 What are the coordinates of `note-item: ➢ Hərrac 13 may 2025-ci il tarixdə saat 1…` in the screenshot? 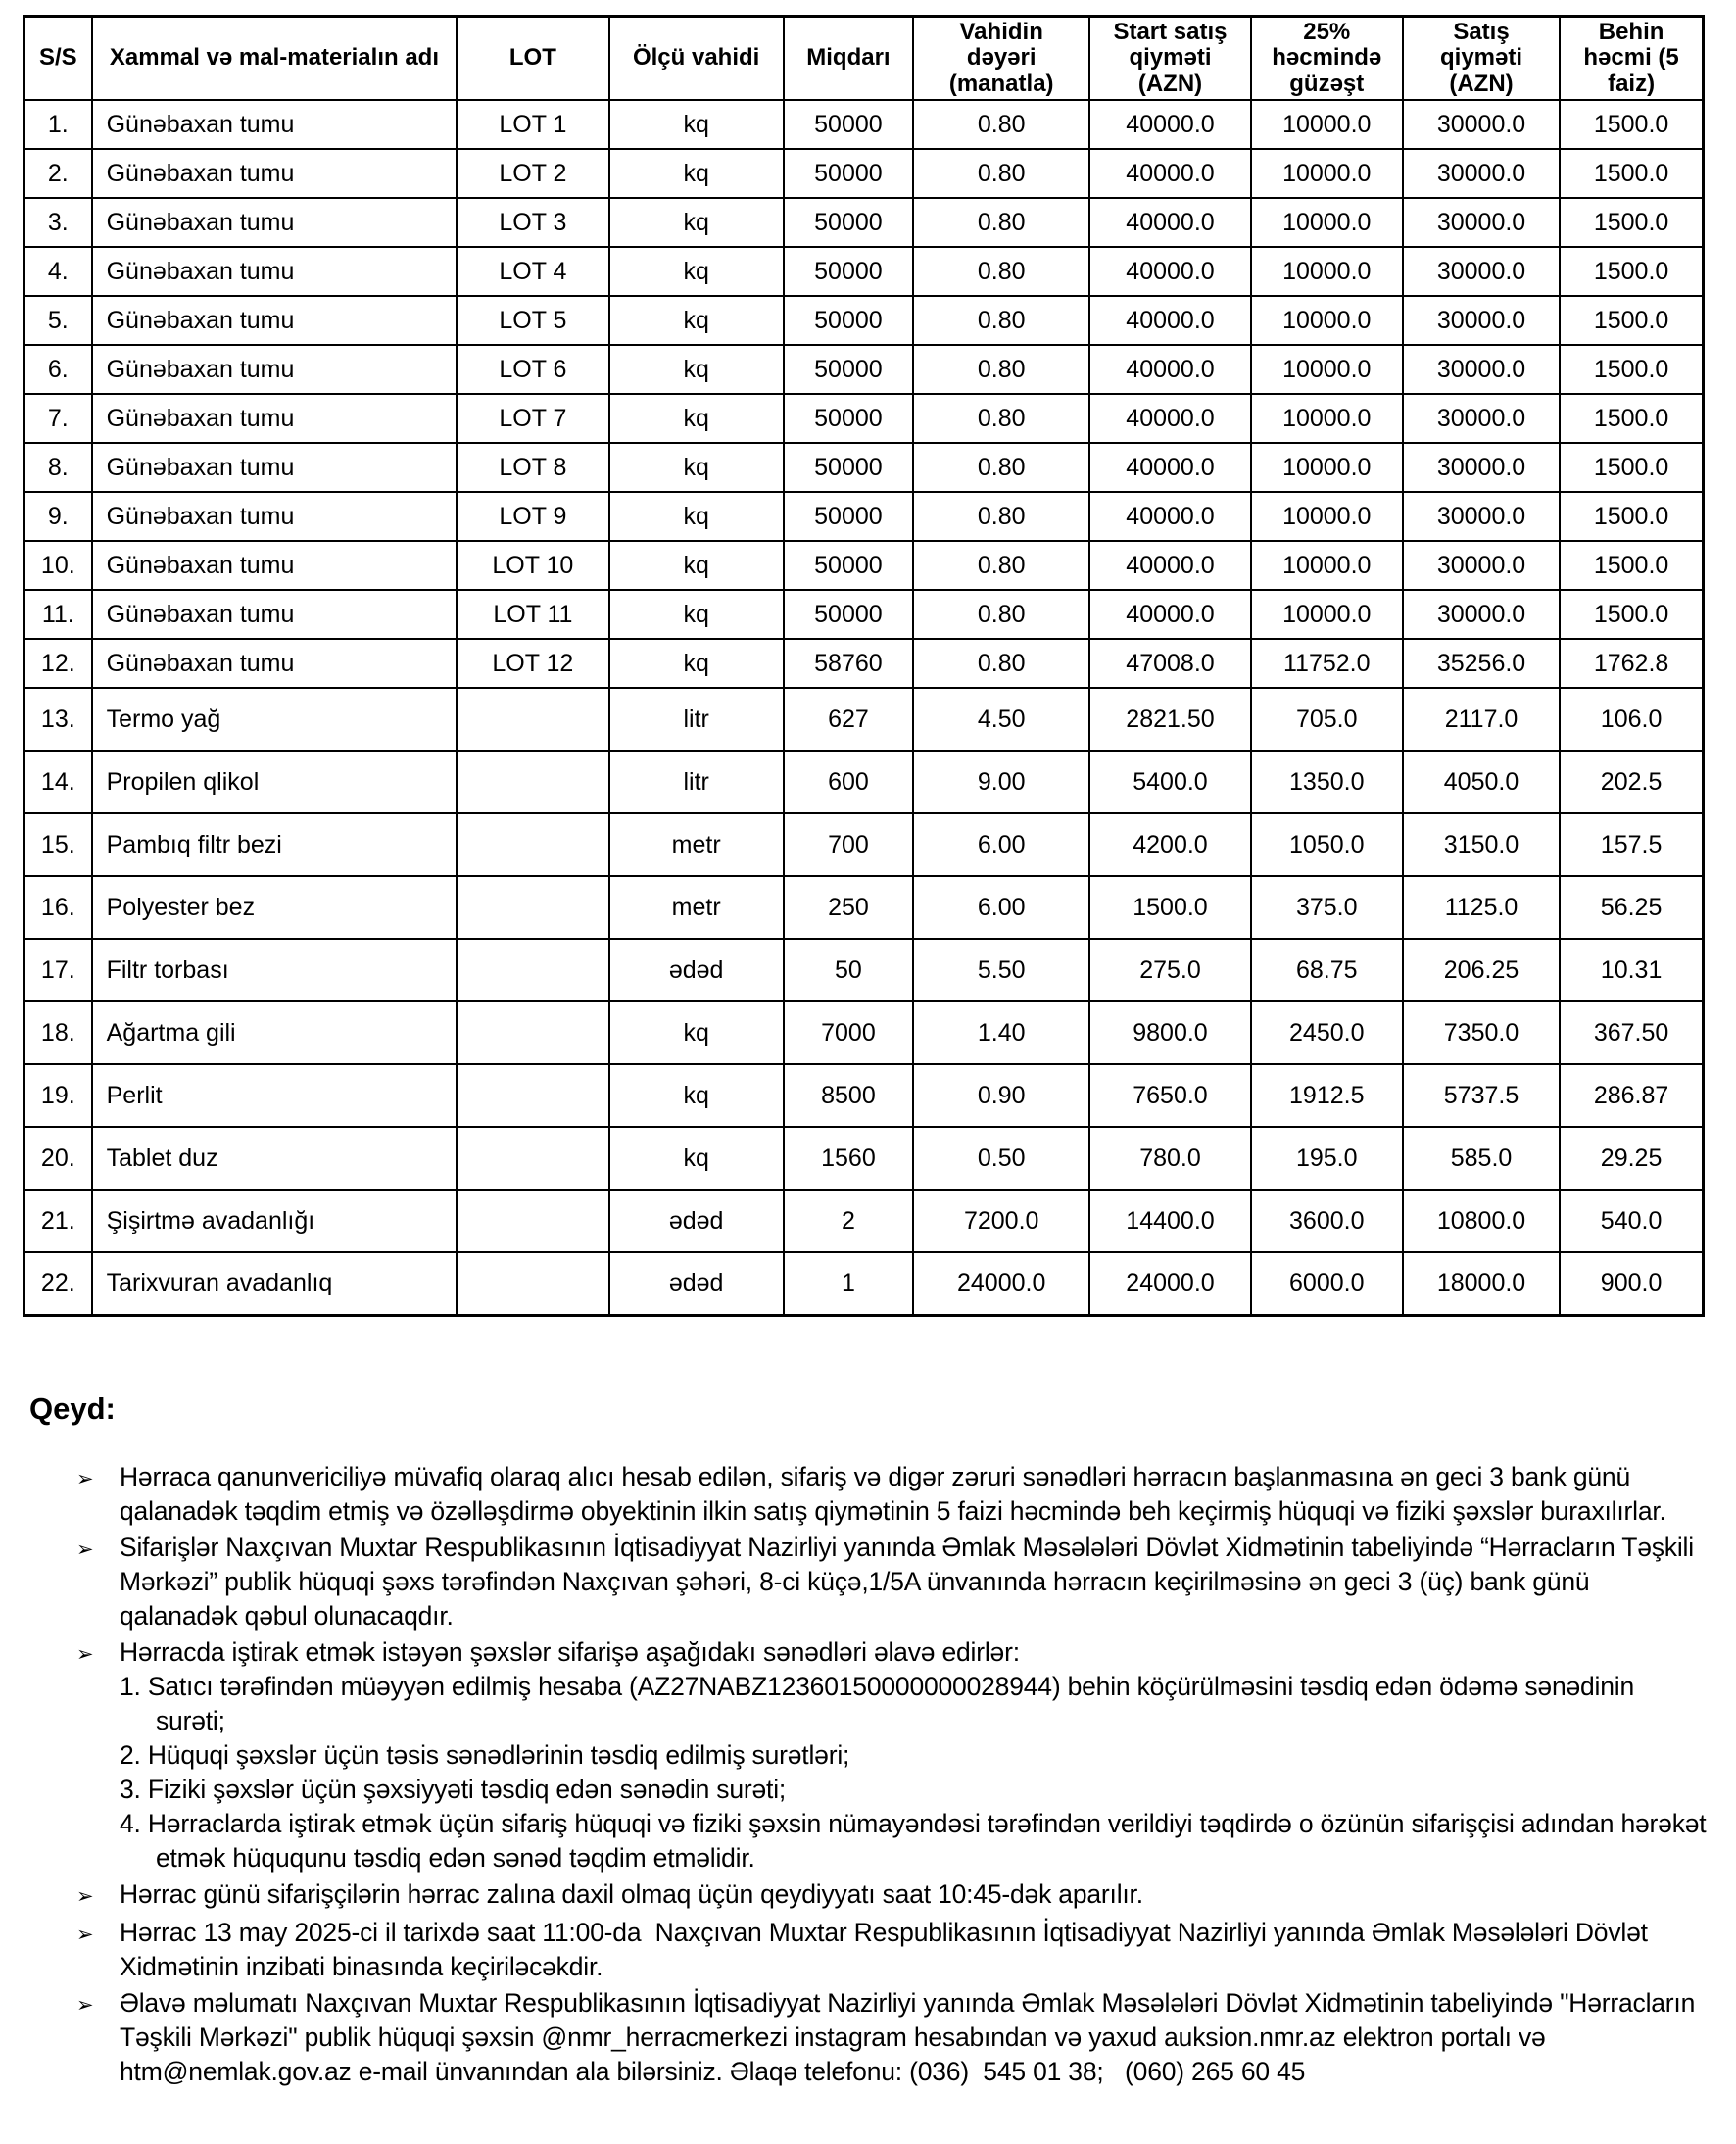 It's located at (893, 1950).